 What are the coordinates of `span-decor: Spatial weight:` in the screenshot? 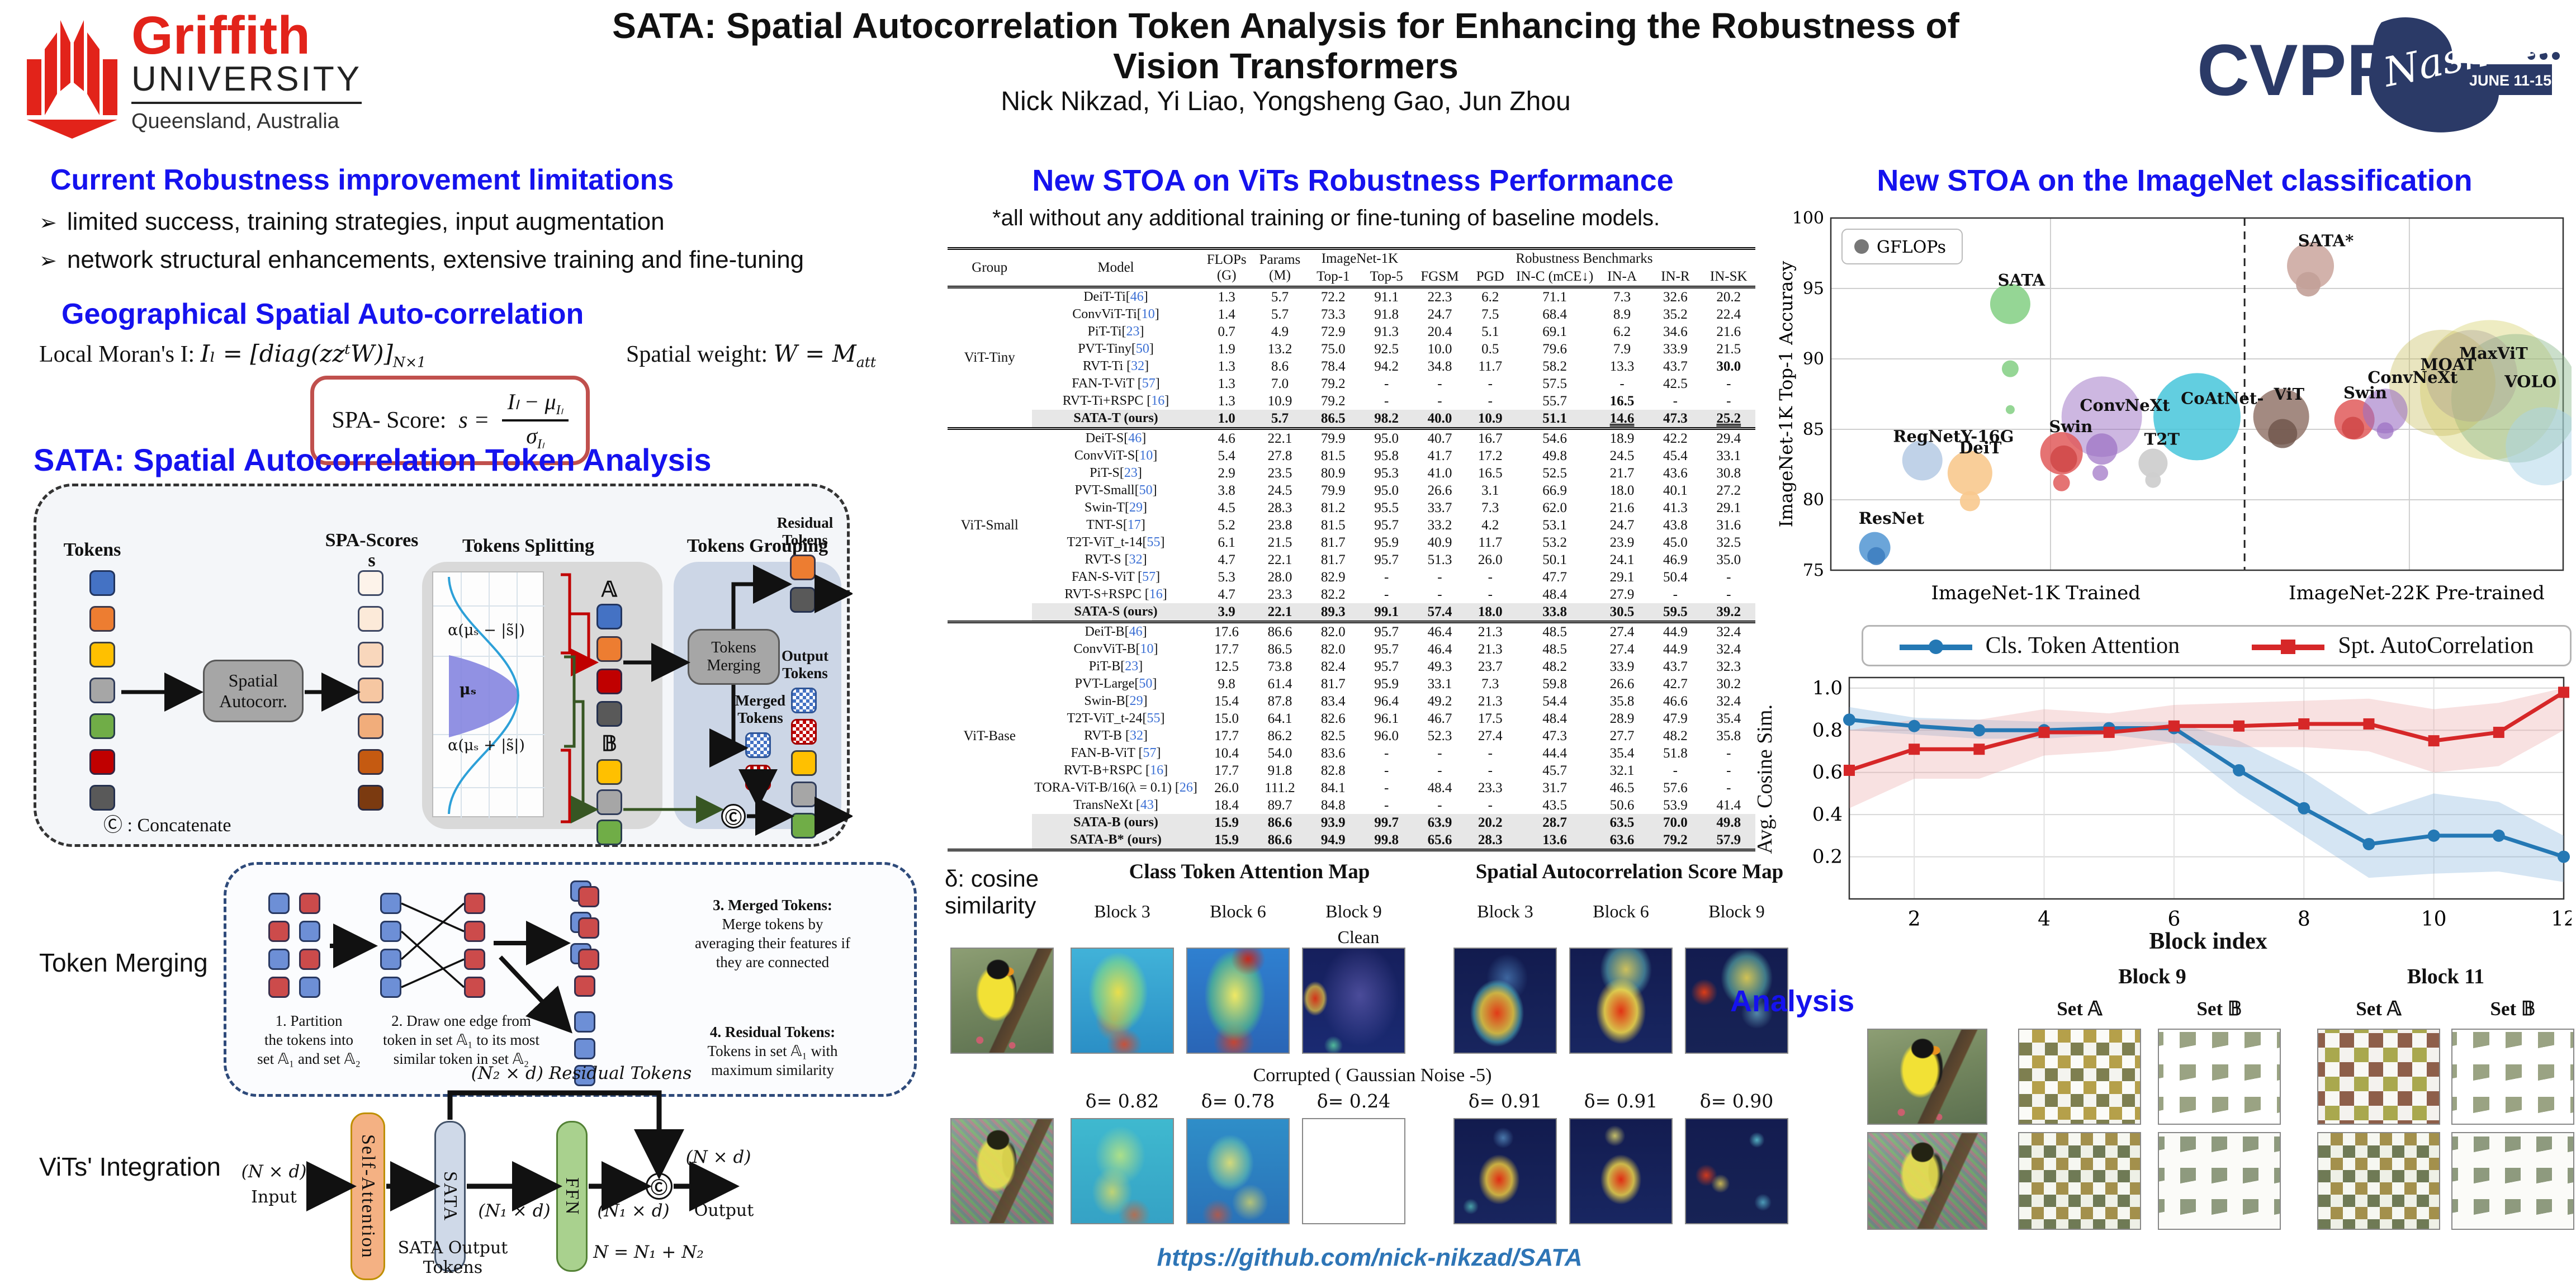 It's located at (697, 354).